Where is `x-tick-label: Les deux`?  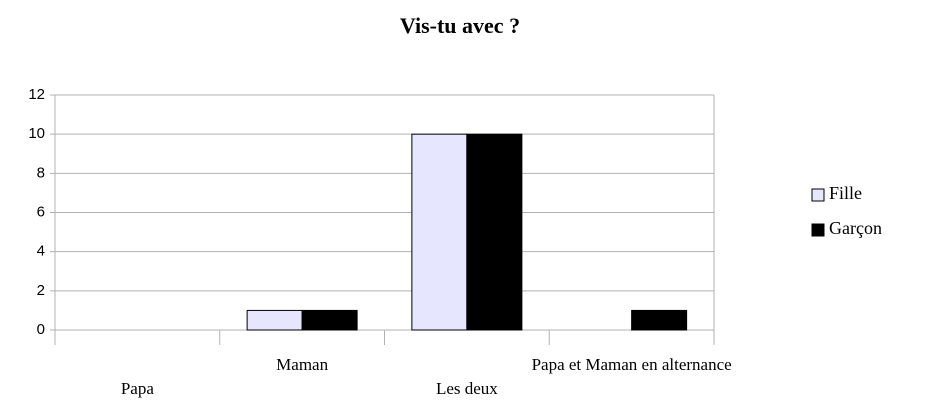
x-tick-label: Les deux is located at coordinates (467, 388).